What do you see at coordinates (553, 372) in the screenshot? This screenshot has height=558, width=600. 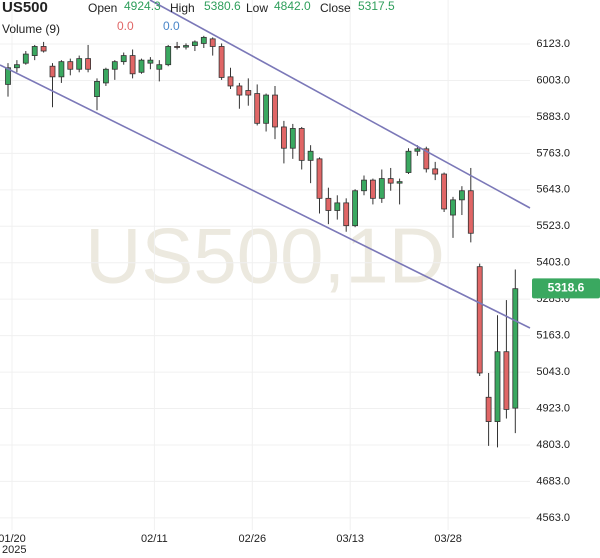 I see `y-tick-label: 5043.0` at bounding box center [553, 372].